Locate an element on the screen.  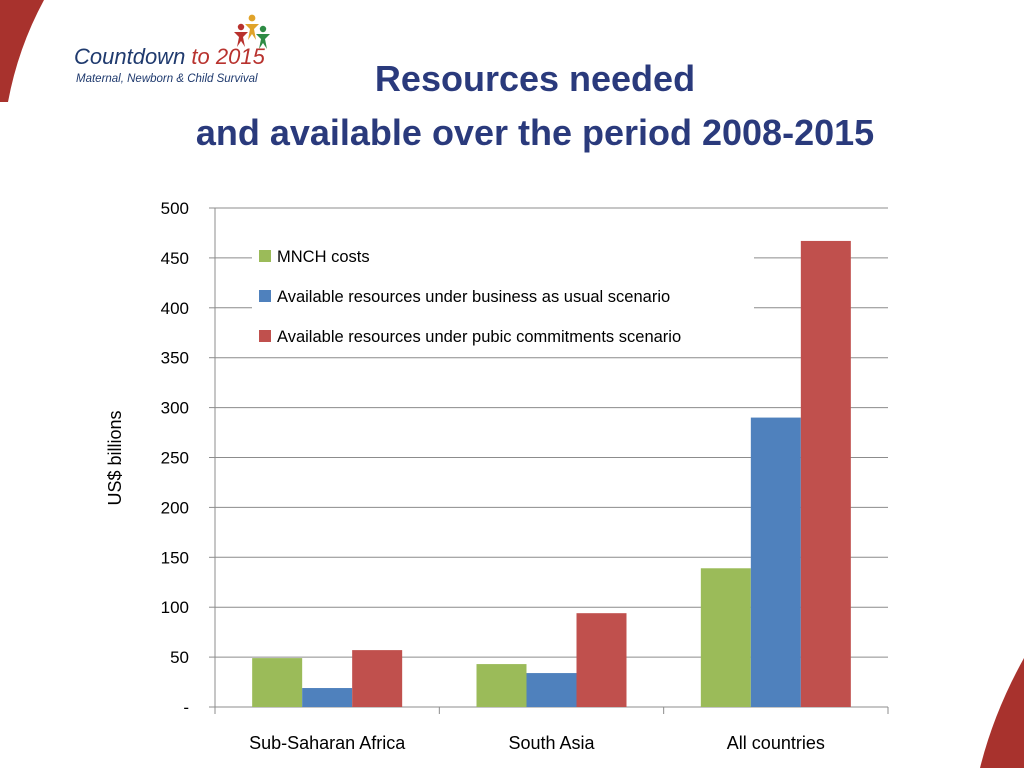
y-tick-label: 500 is located at coordinates (175, 208).